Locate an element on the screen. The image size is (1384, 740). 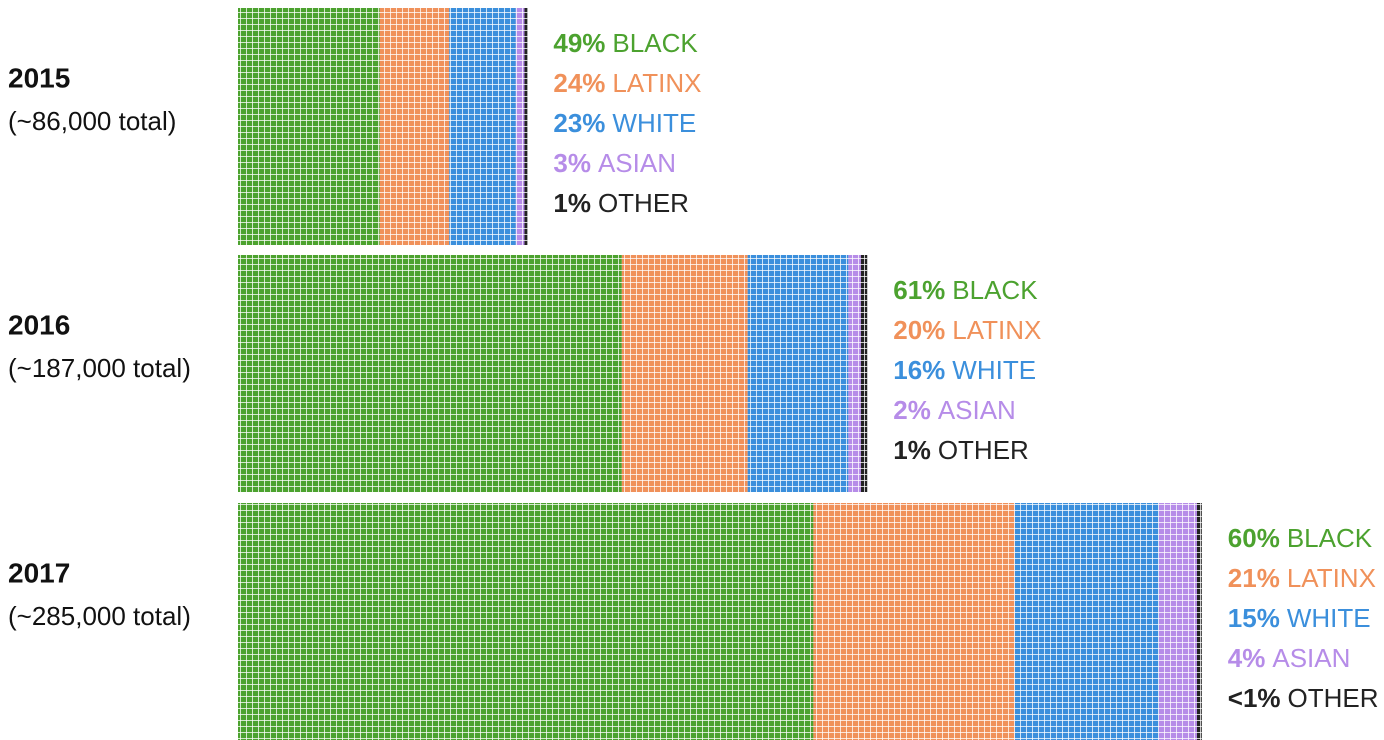
legend-entry: 15% WHITE is located at coordinates (1299, 618).